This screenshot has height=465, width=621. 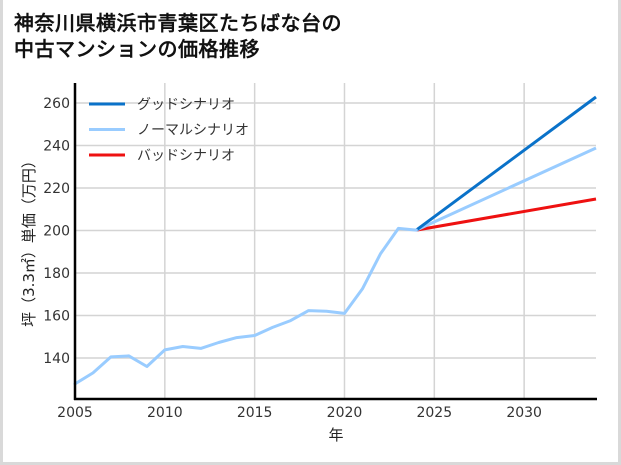 What do you see at coordinates (335, 435) in the screenshot?
I see `x-axis-label: 年` at bounding box center [335, 435].